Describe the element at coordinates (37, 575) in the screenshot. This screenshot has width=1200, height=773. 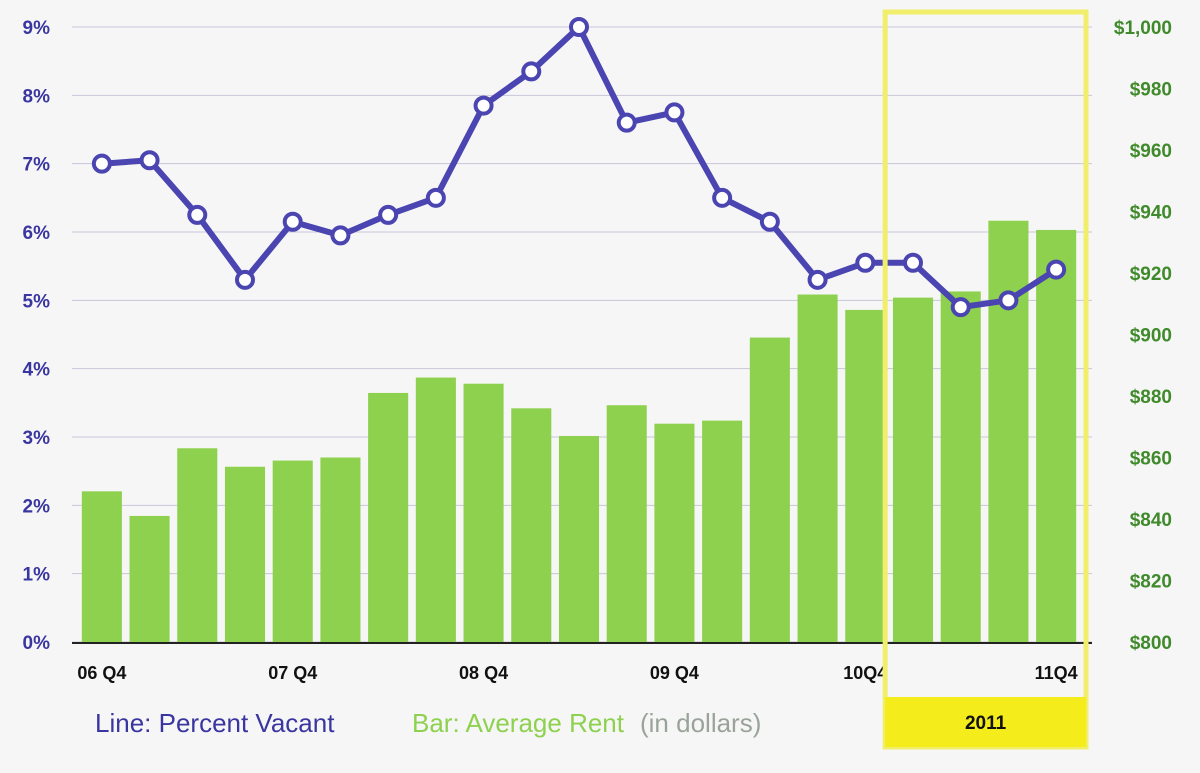
I see `left-tick-label: 1%` at that location.